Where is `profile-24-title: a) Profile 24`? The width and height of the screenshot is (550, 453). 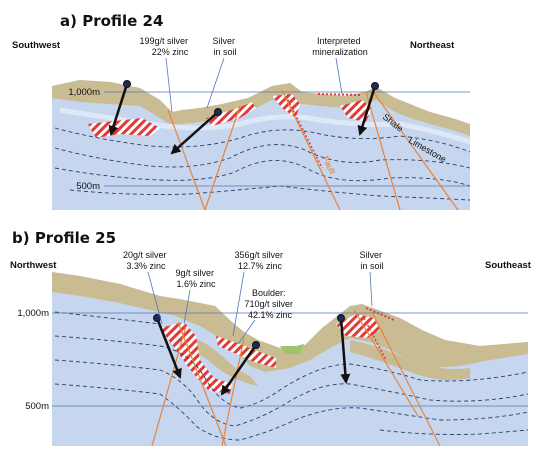 profile-24-title: a) Profile 24 is located at coordinates (111, 21).